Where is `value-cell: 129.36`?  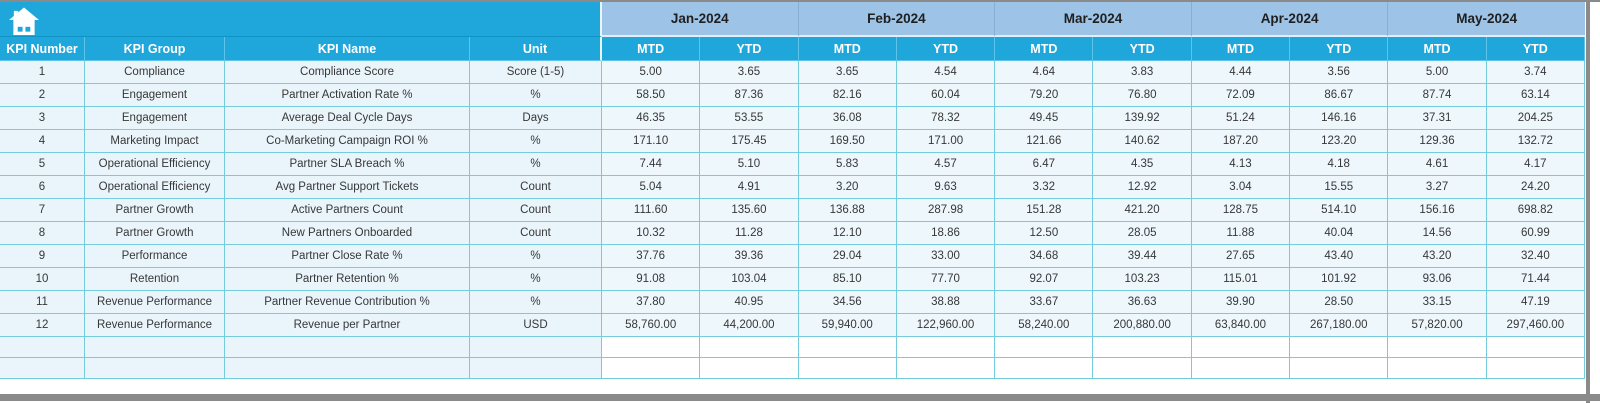 value-cell: 129.36 is located at coordinates (1437, 141).